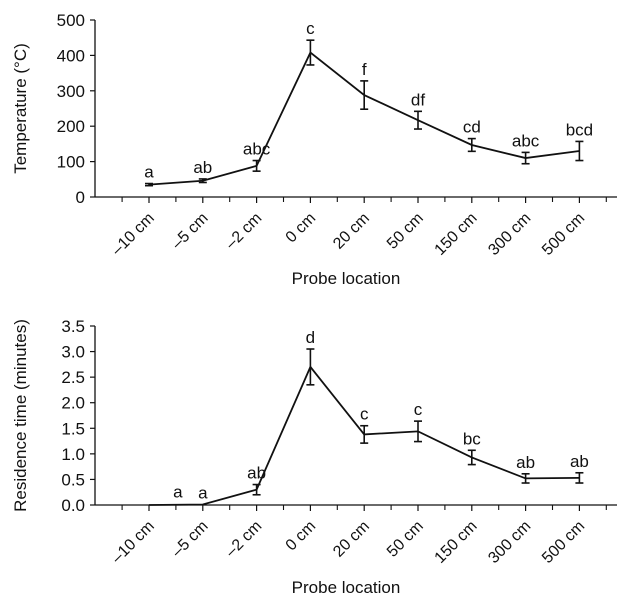 The image size is (632, 603). What do you see at coordinates (472, 438) in the screenshot?
I see `significance-label: bc` at bounding box center [472, 438].